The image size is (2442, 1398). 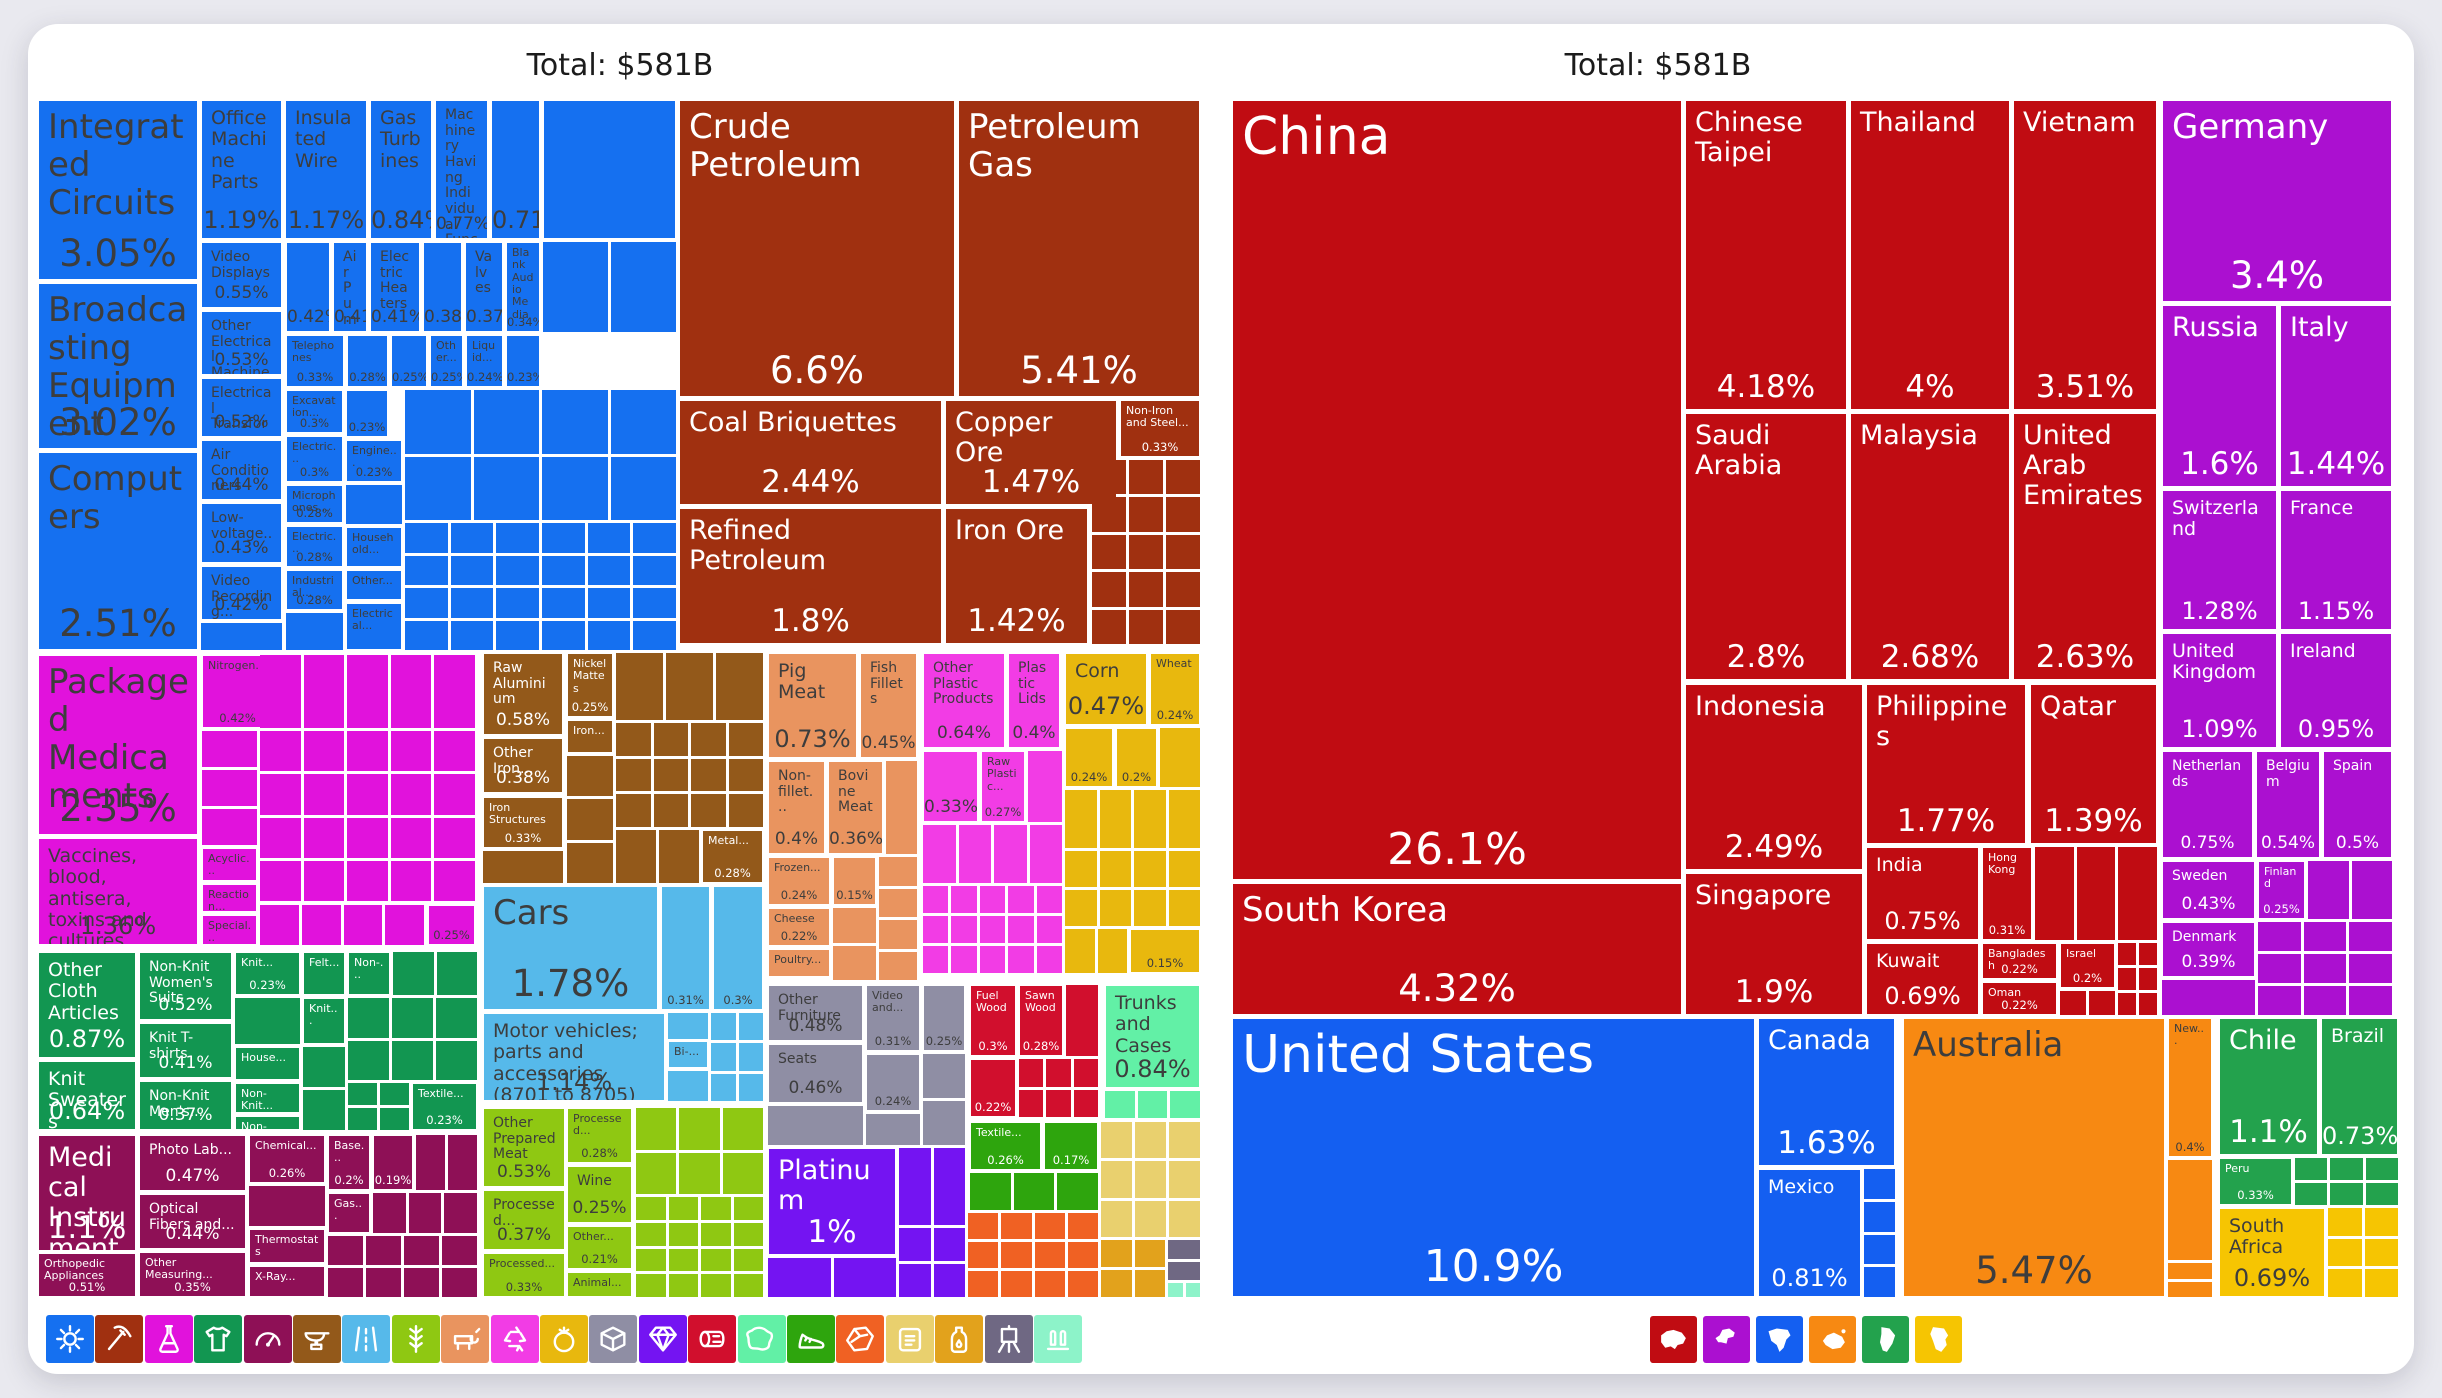 I want to click on cell-europe-italy: Italy 1.44%, so click(x=2336, y=396).